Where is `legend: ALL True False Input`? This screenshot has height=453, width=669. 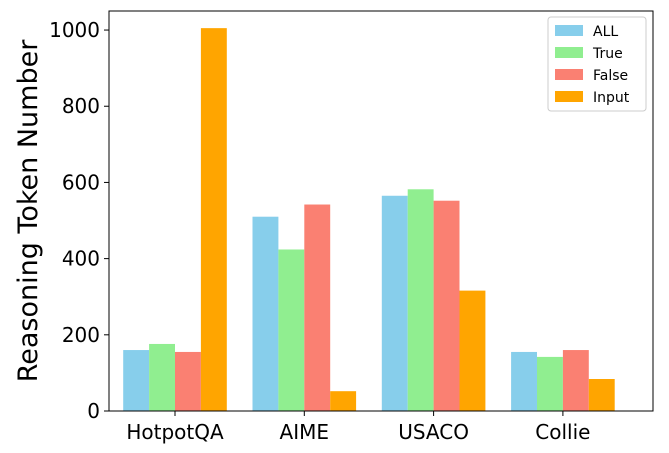 legend: ALL True False Input is located at coordinates (597, 64).